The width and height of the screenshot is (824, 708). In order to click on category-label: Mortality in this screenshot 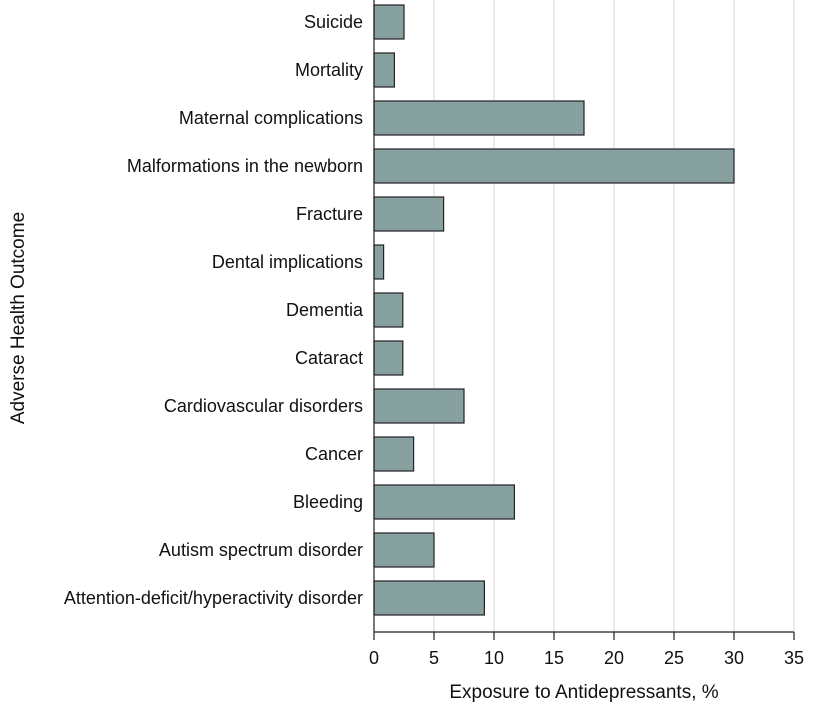, I will do `click(329, 70)`.